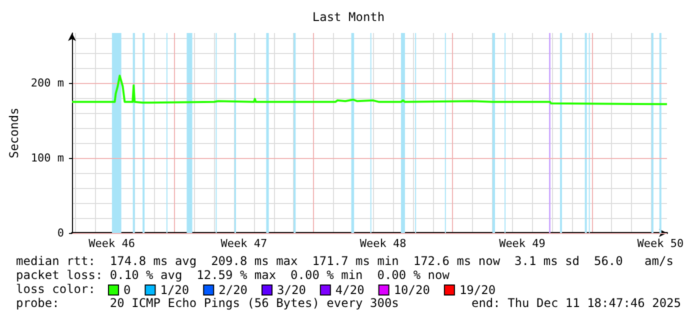 The width and height of the screenshot is (697, 321). I want to click on y-axis-title: Seconds, so click(14, 133).